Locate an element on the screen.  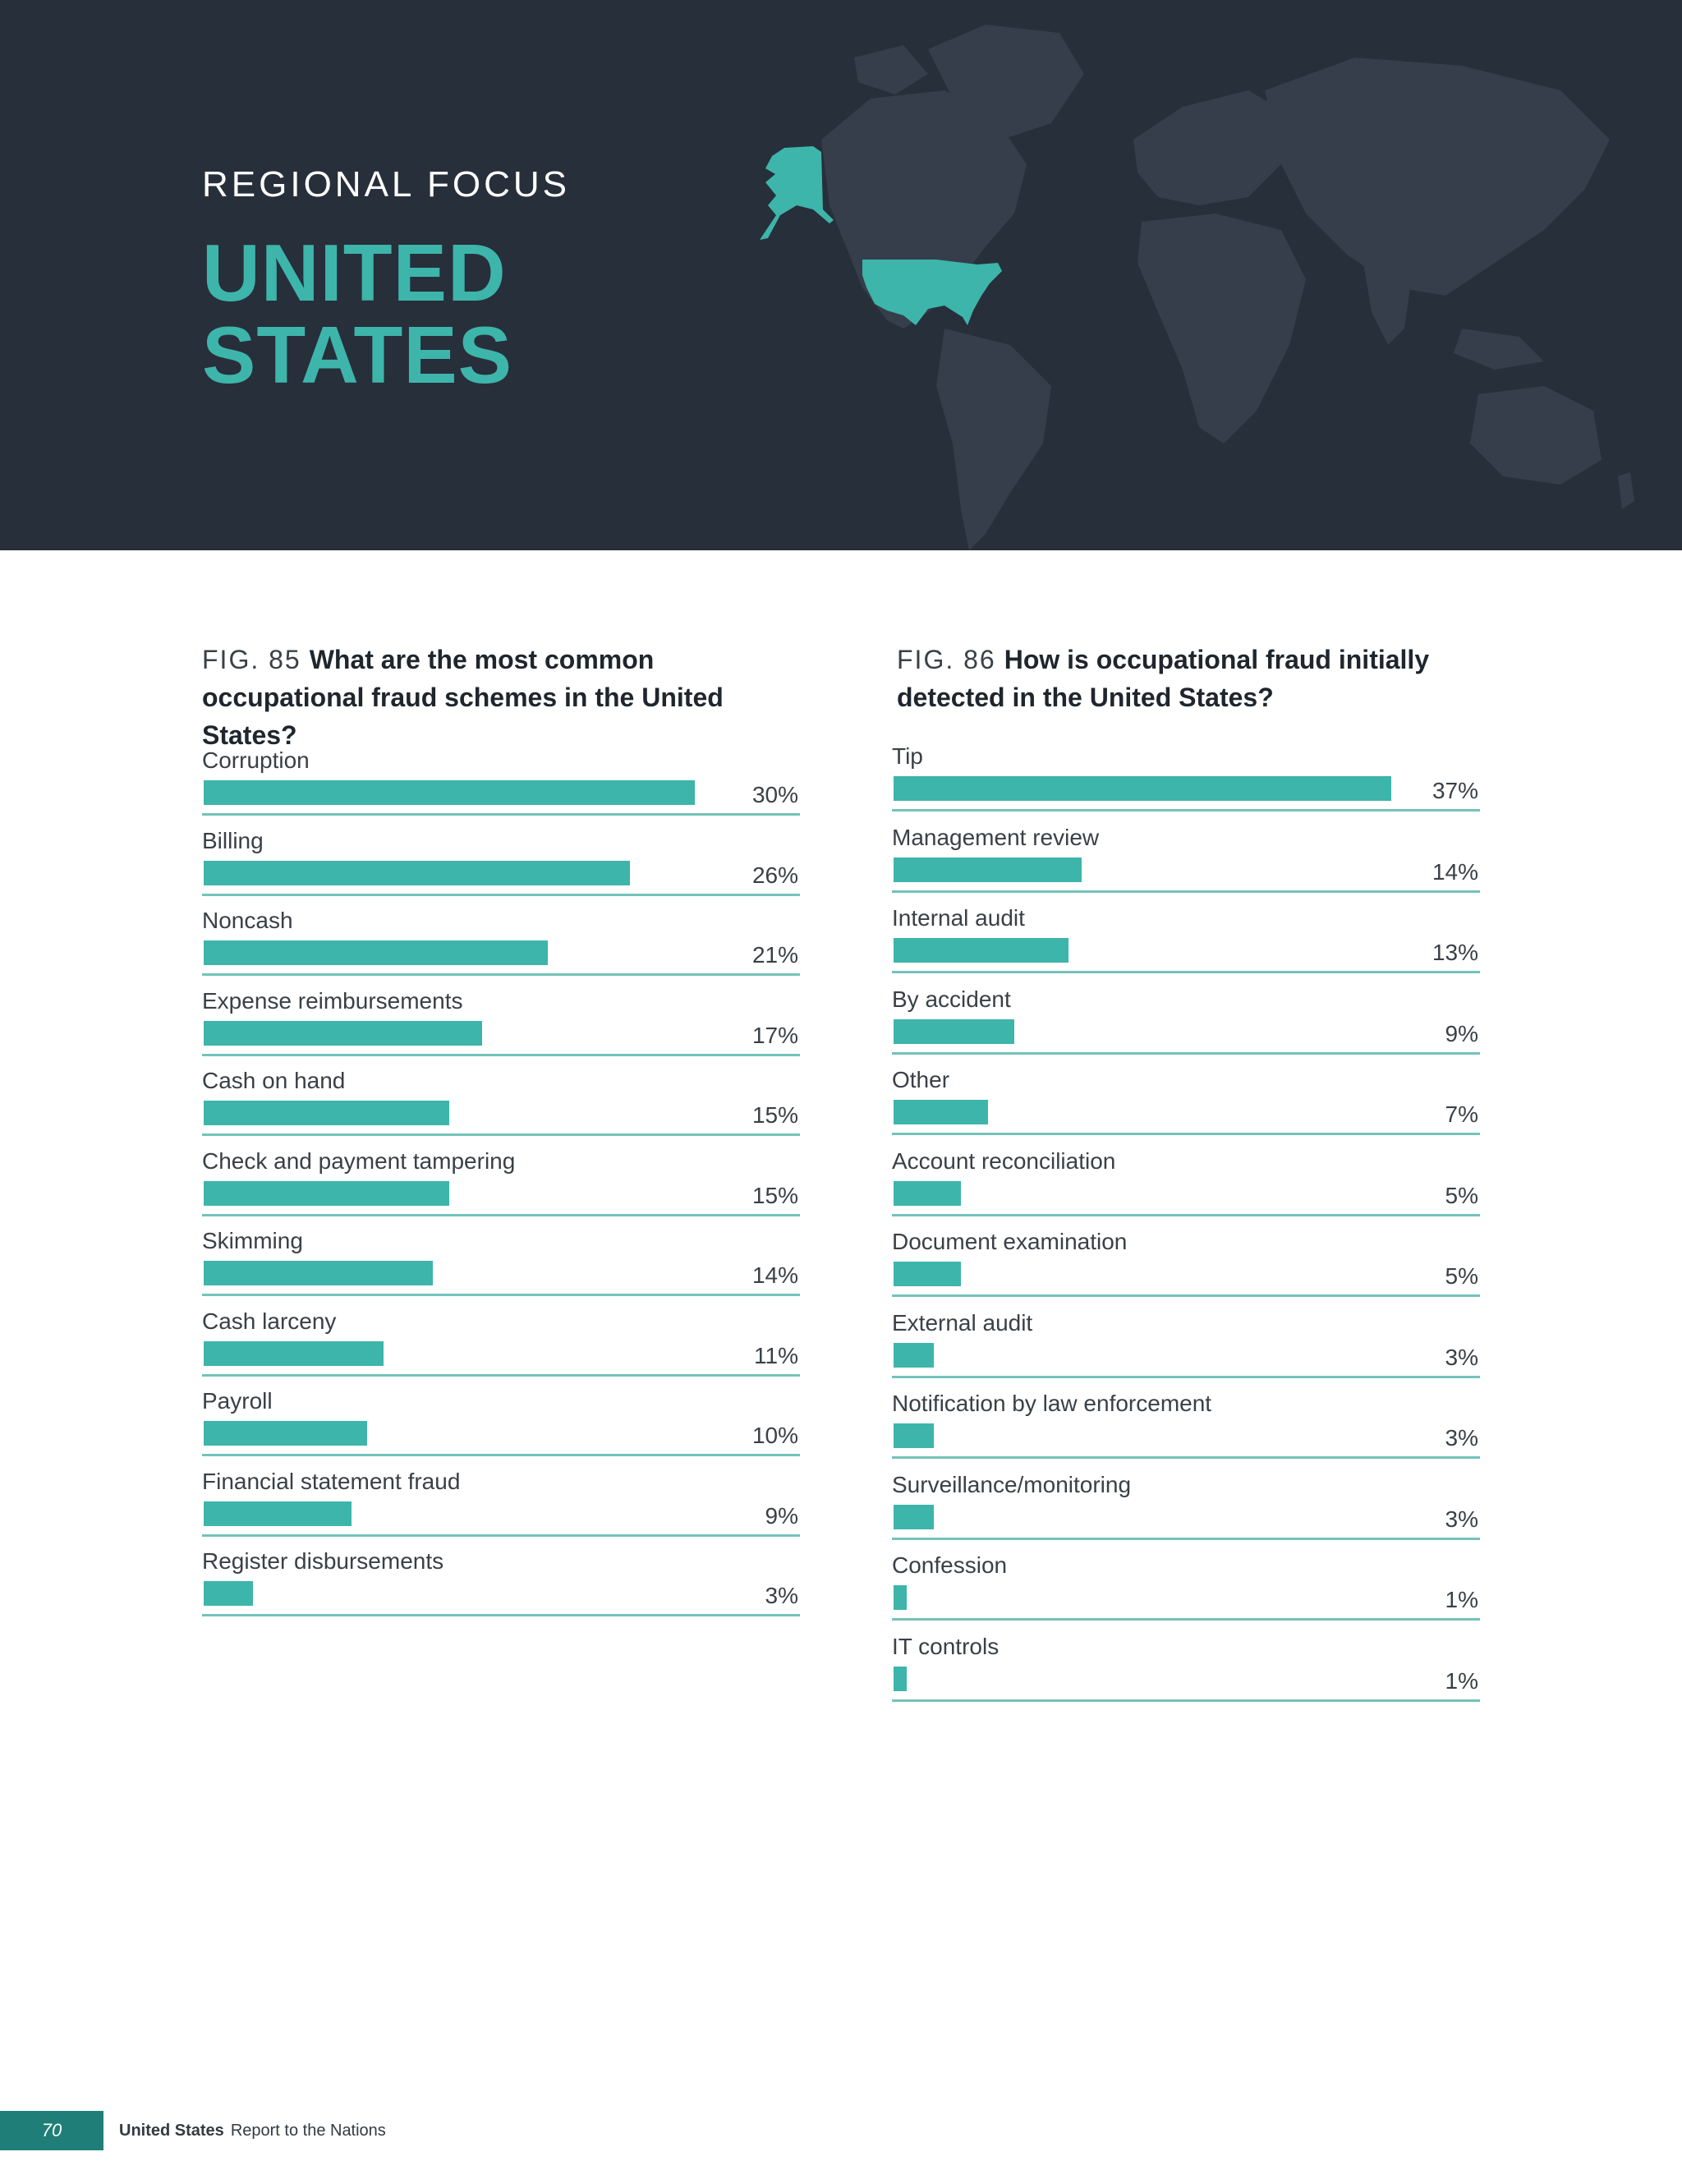
new-zealand-shape is located at coordinates (1626, 490).